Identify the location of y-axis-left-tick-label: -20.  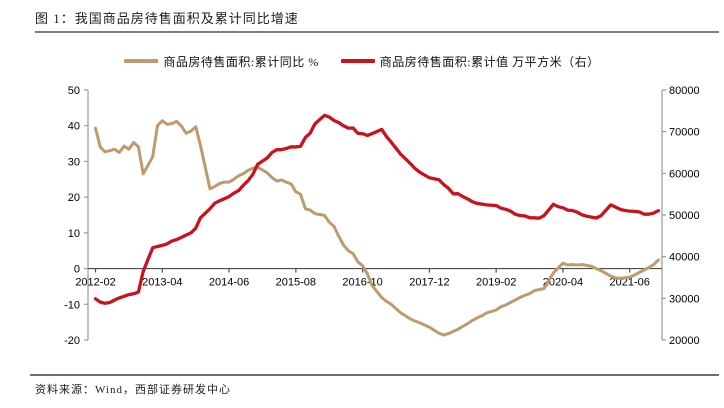
(72, 341).